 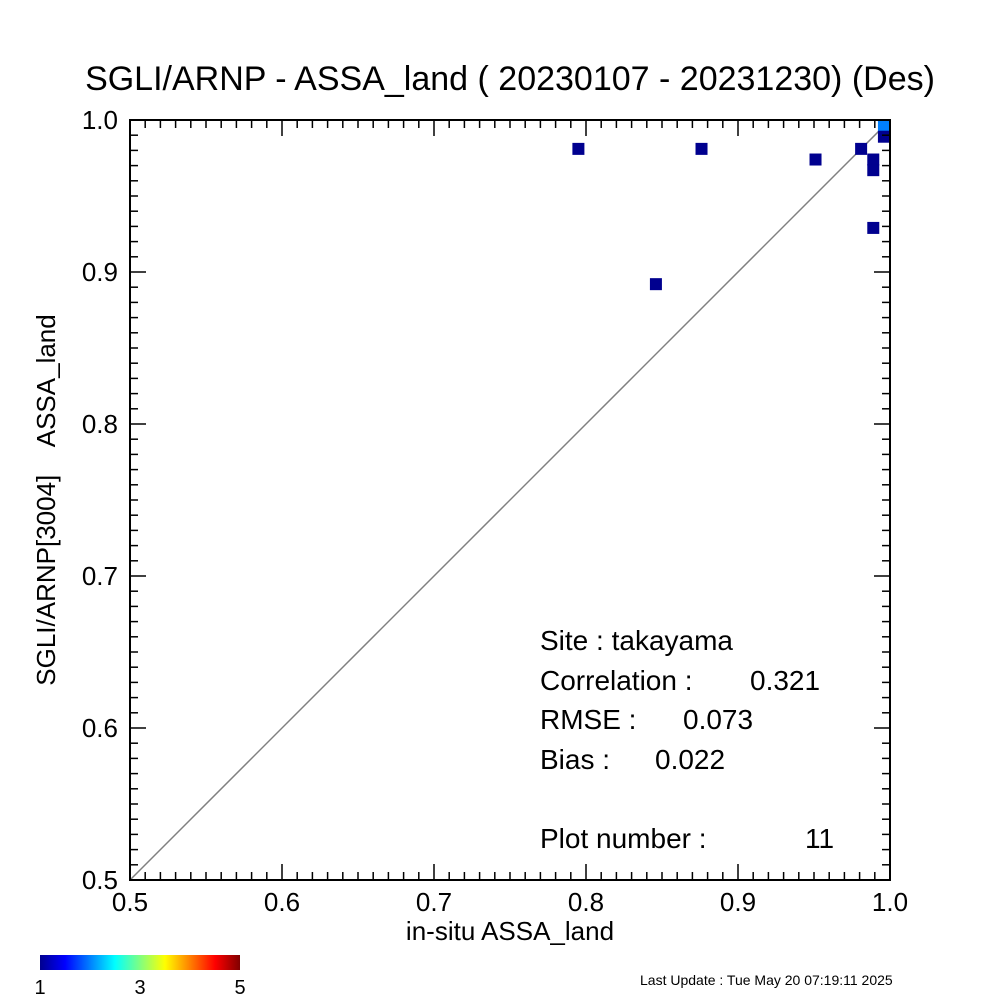 What do you see at coordinates (785, 680) in the screenshot?
I see `stats-correlation-value: 0.321` at bounding box center [785, 680].